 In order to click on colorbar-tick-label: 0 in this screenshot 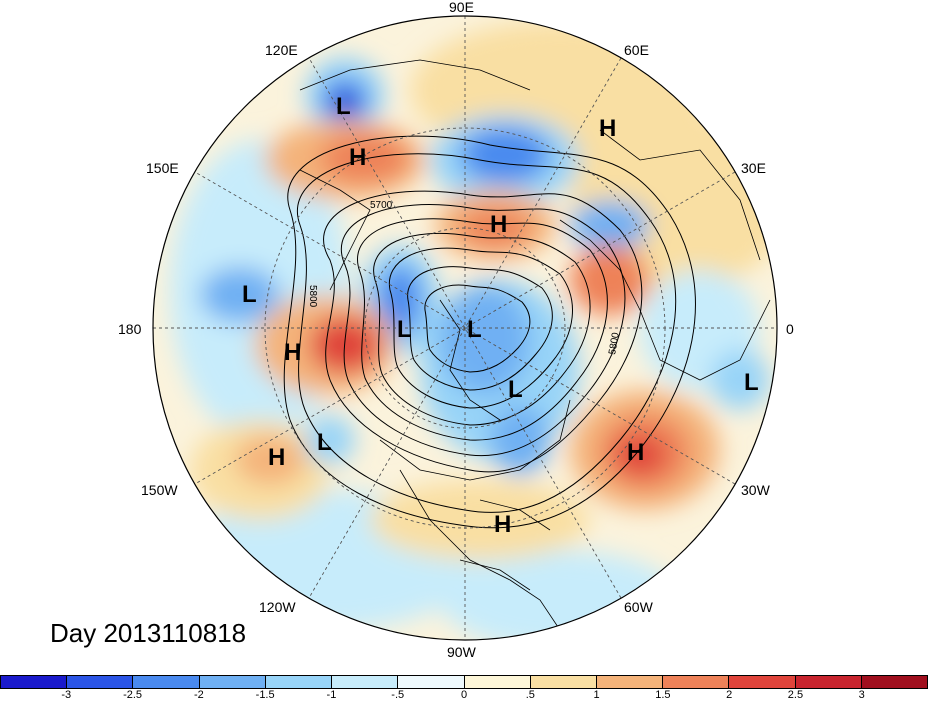, I will do `click(464, 695)`.